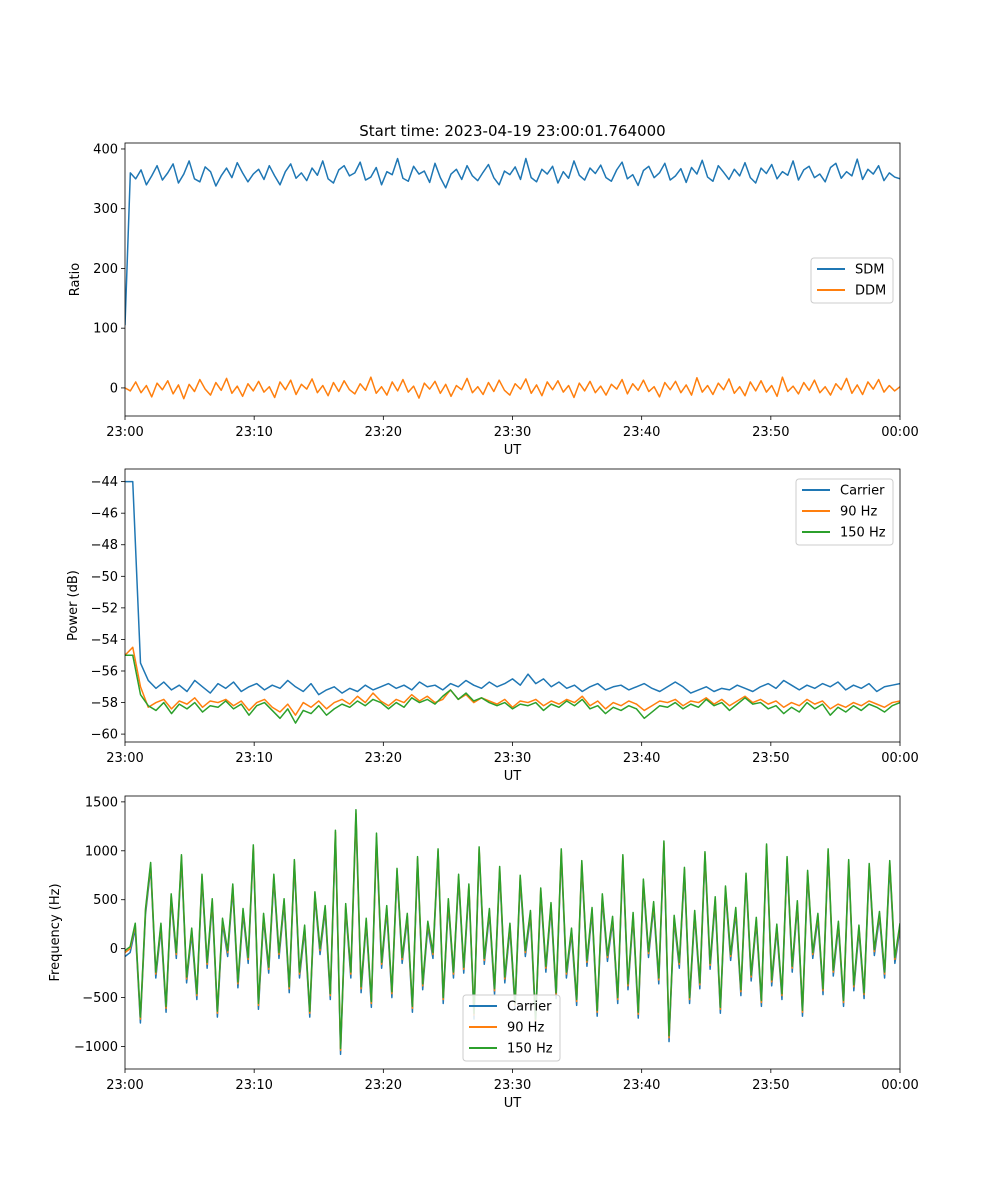 The image size is (1000, 1200). What do you see at coordinates (100, 998) in the screenshot?
I see `y-tick-label: −500` at bounding box center [100, 998].